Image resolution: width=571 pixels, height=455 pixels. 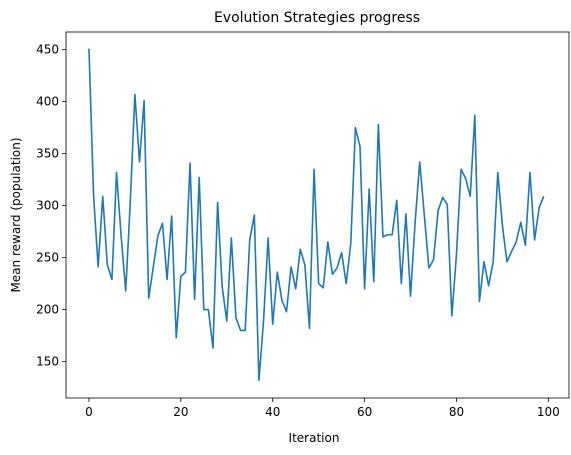 I want to click on y-tick-label: 450, so click(x=47, y=50).